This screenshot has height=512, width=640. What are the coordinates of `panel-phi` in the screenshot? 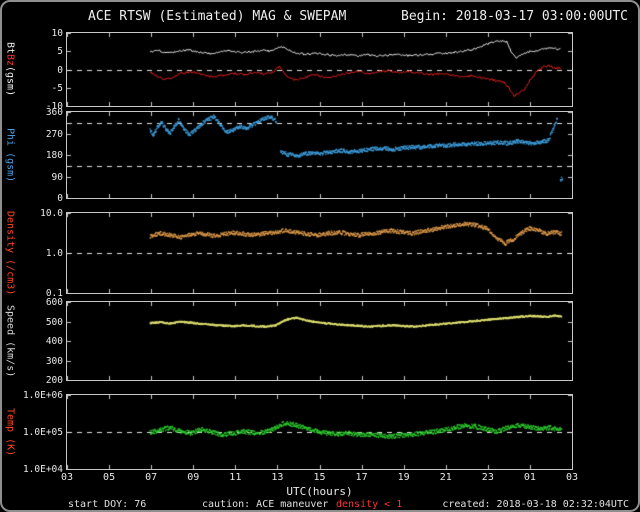 It's located at (319, 155).